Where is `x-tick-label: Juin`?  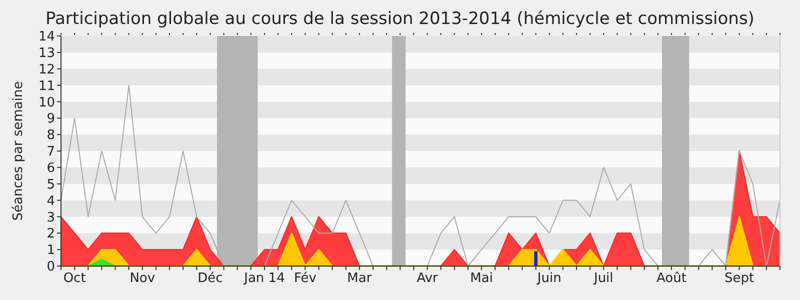 x-tick-label: Juin is located at coordinates (549, 278).